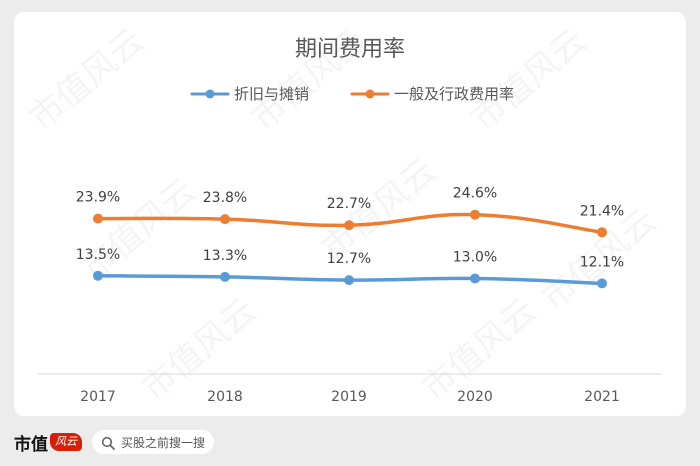  What do you see at coordinates (475, 258) in the screenshot?
I see `data-label: 13.0%` at bounding box center [475, 258].